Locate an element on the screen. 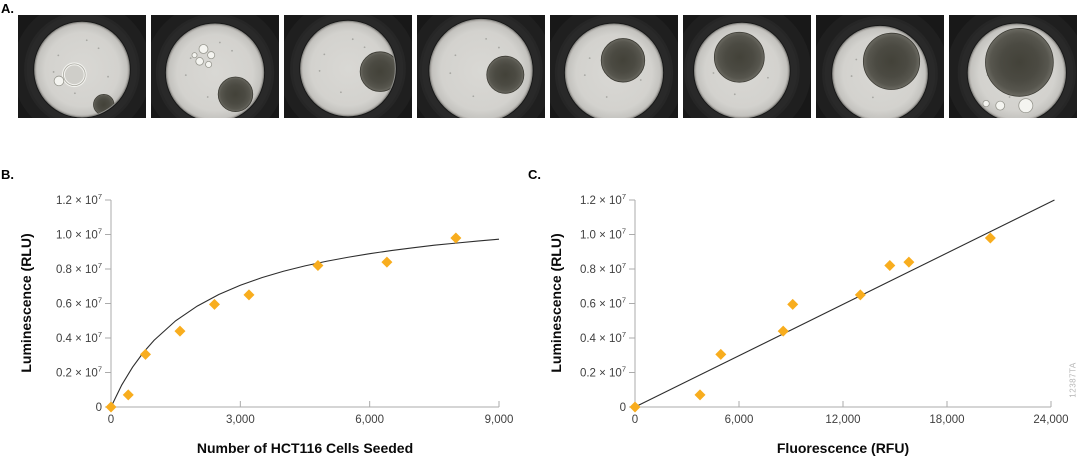  well is located at coordinates (348, 68).